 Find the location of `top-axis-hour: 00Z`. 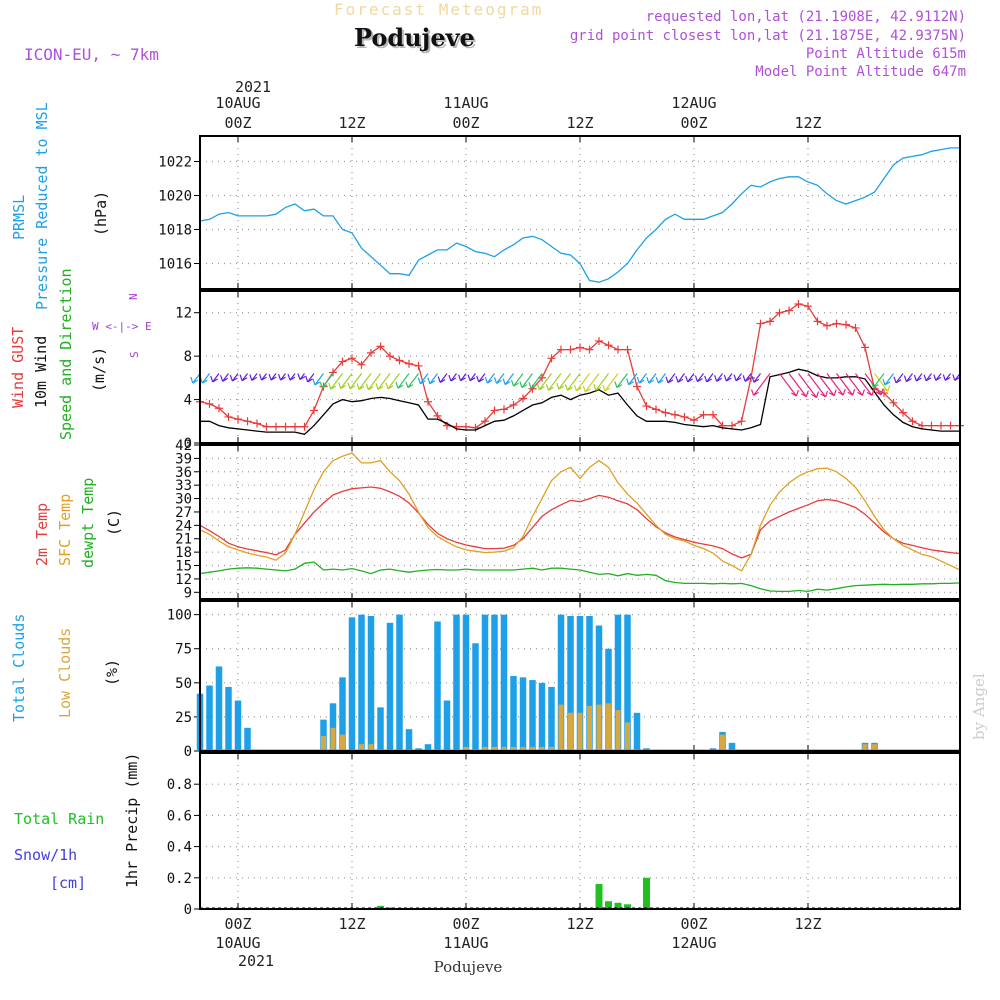

top-axis-hour: 00Z is located at coordinates (237, 123).